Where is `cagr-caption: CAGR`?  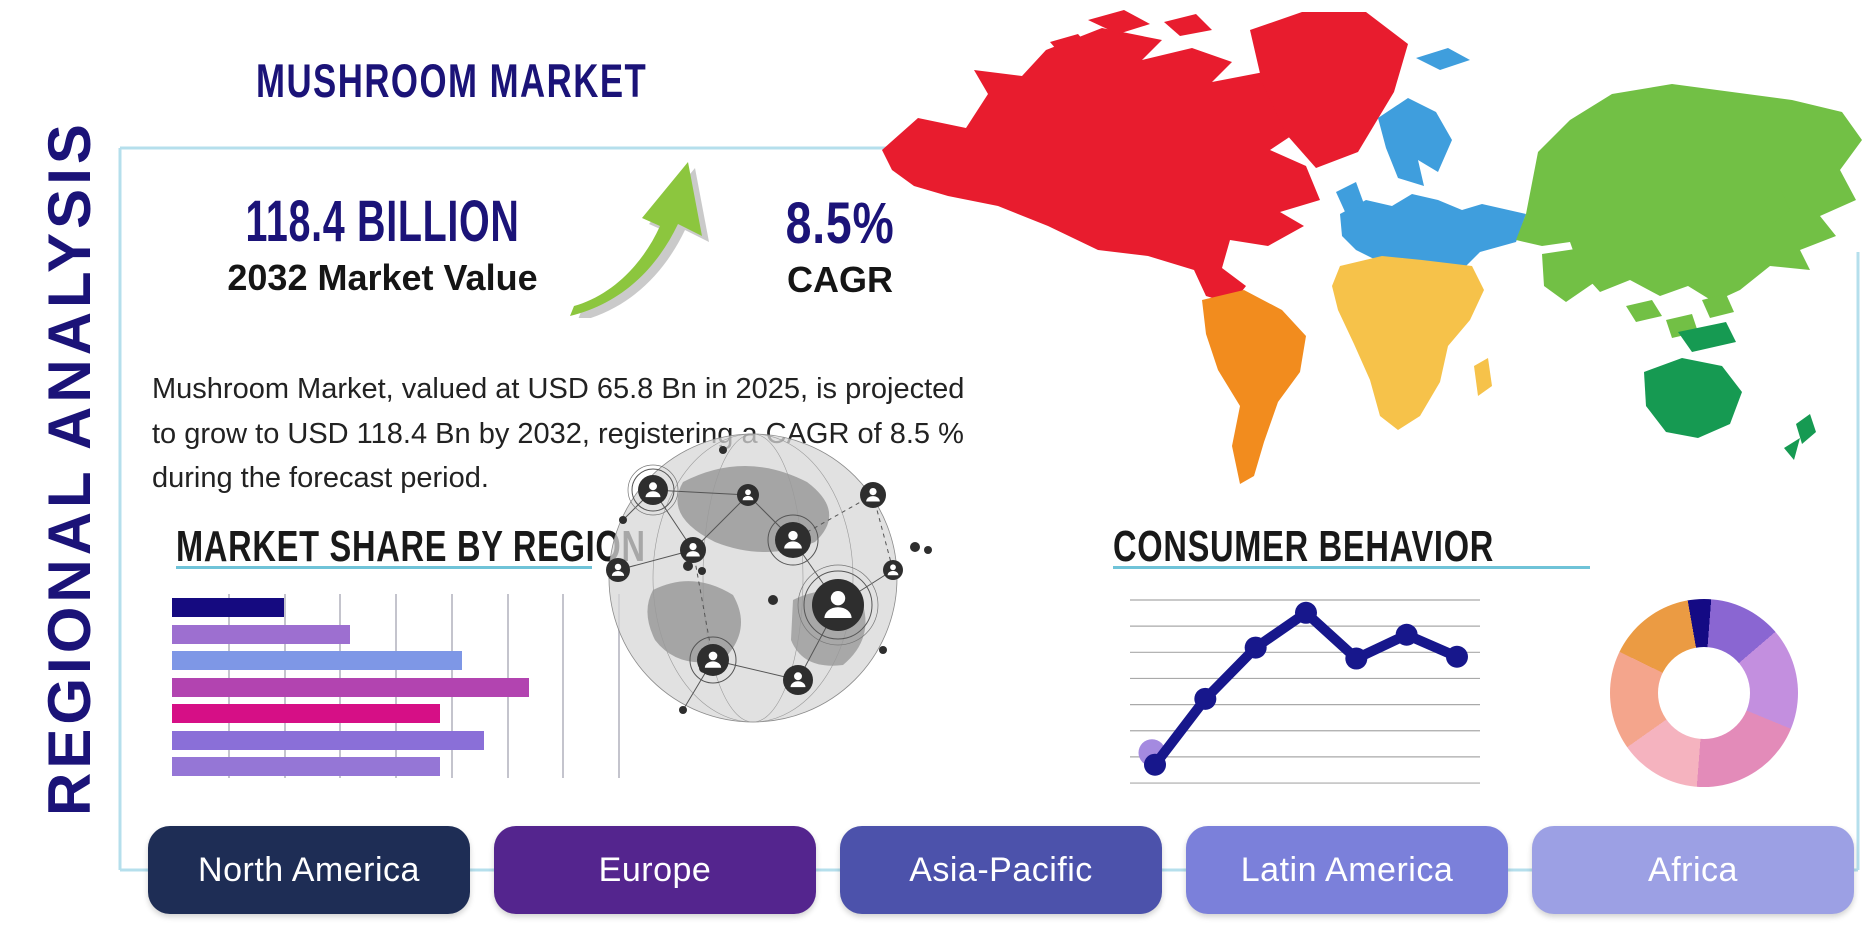
cagr-caption: CAGR is located at coordinates (840, 279).